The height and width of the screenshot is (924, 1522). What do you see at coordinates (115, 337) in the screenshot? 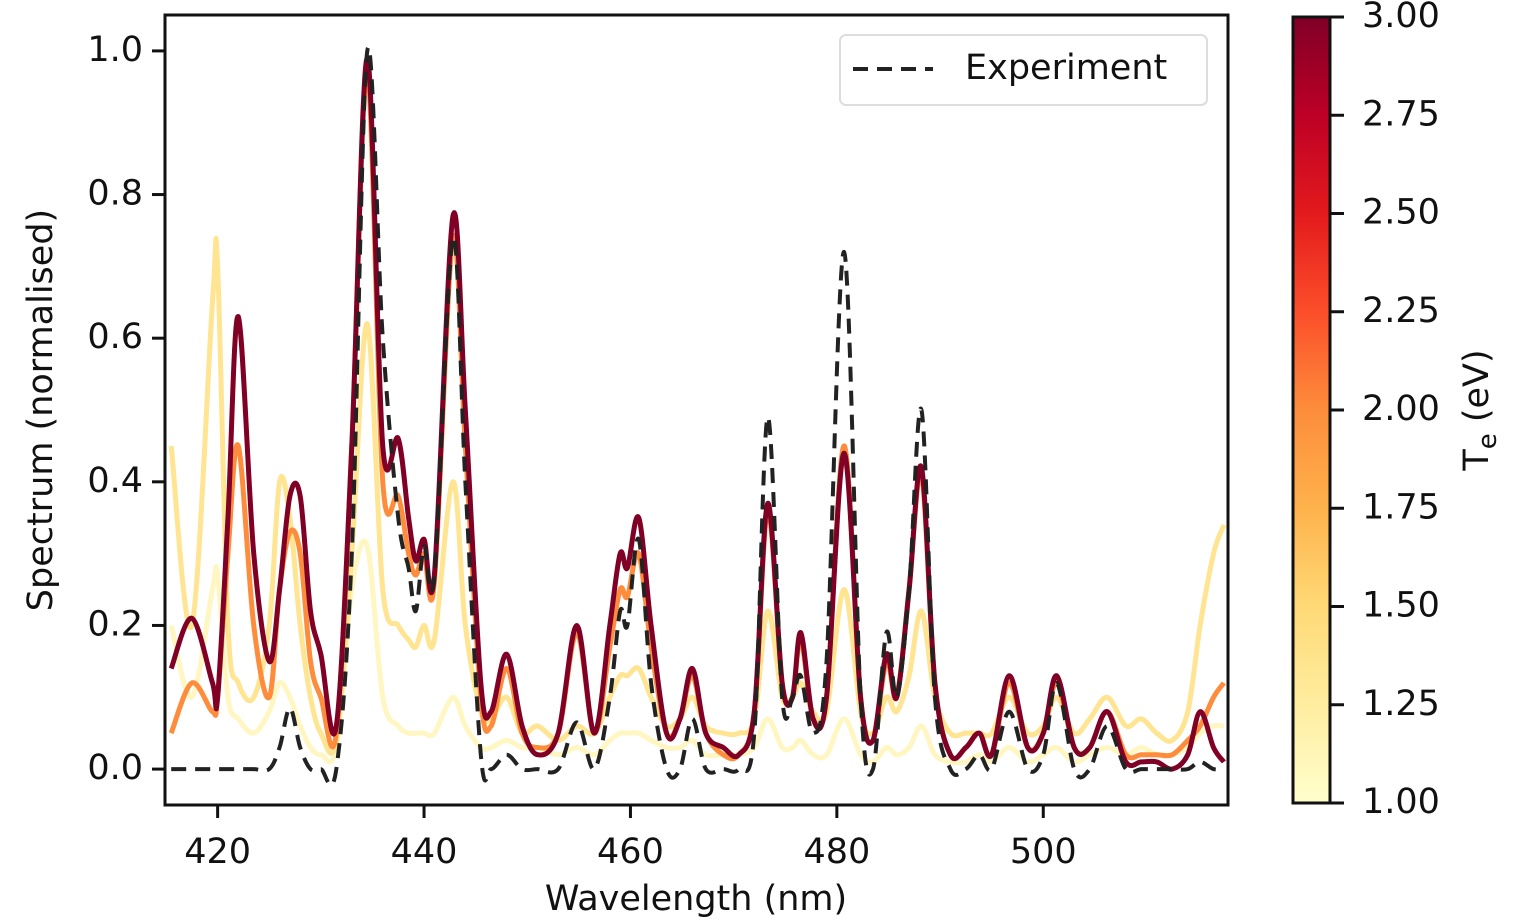
I see `y-tick-label: 0.6` at bounding box center [115, 337].